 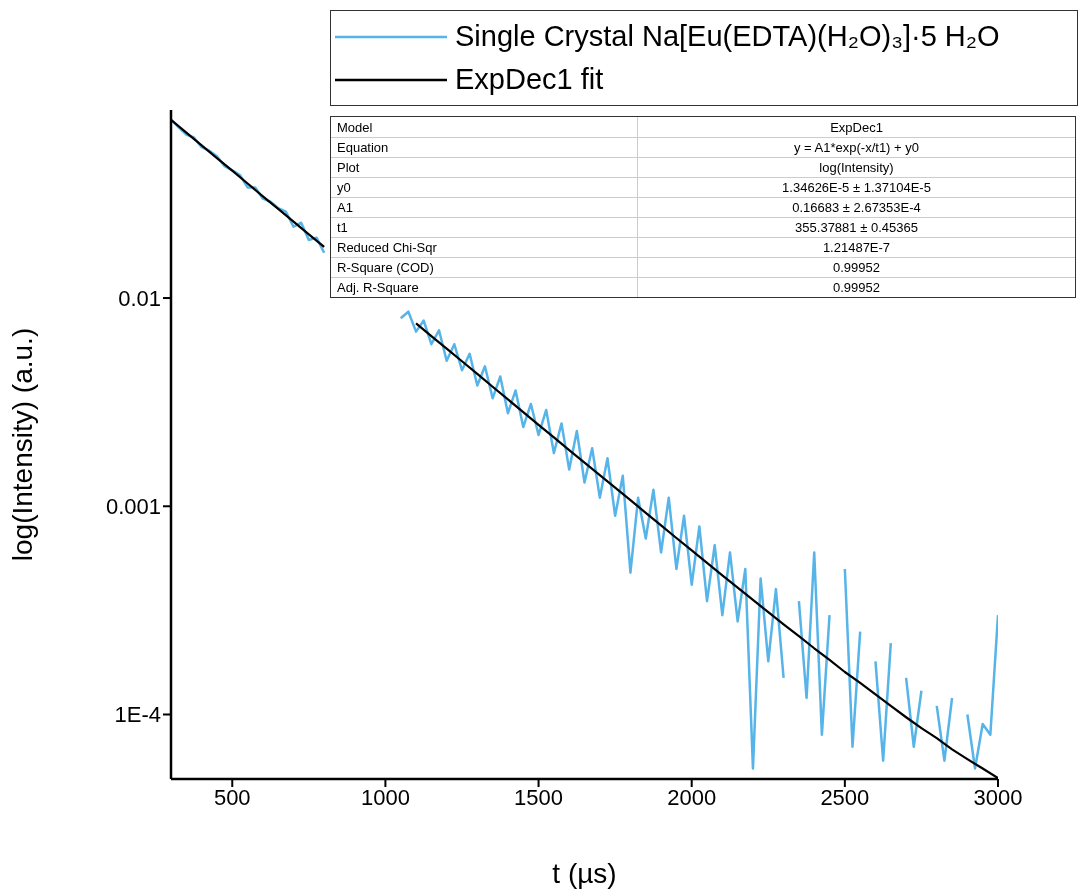 I want to click on x-tick-label: 1500, so click(x=539, y=797).